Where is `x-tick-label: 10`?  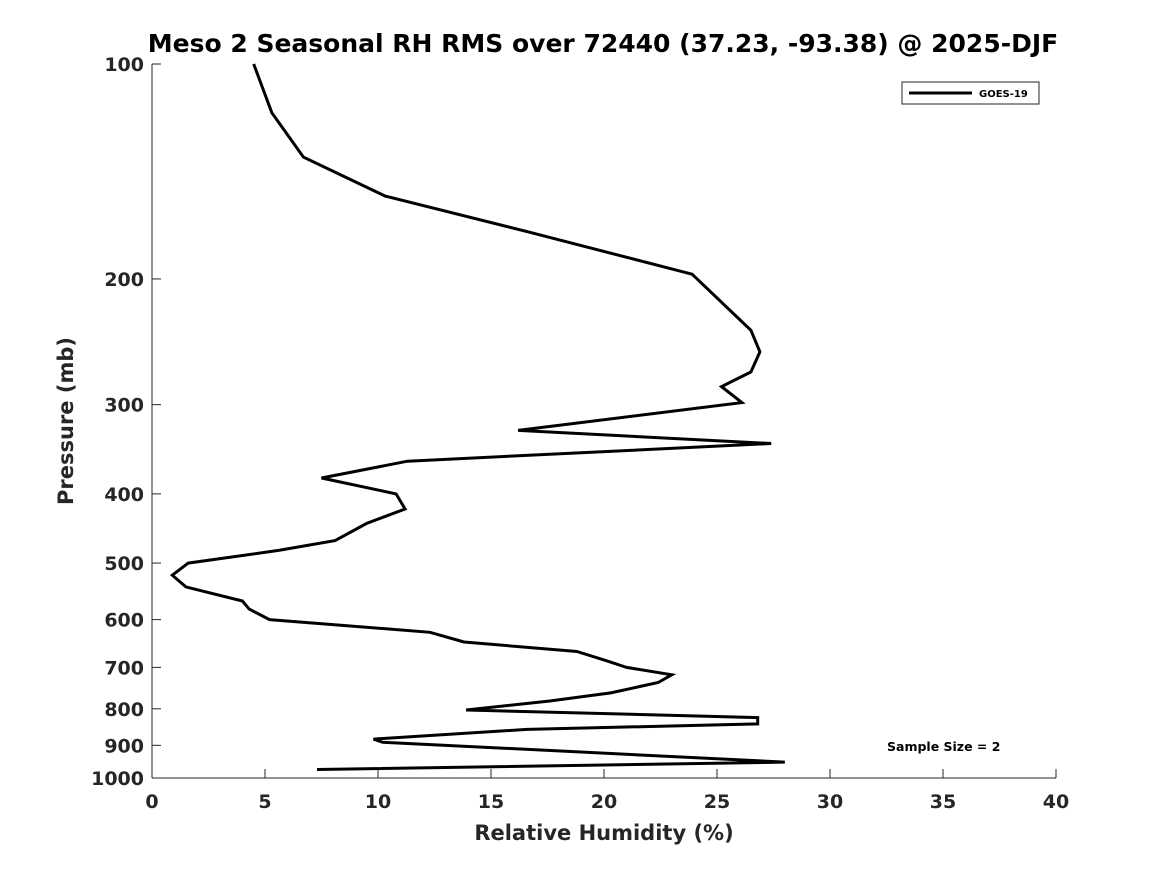 x-tick-label: 10 is located at coordinates (378, 802).